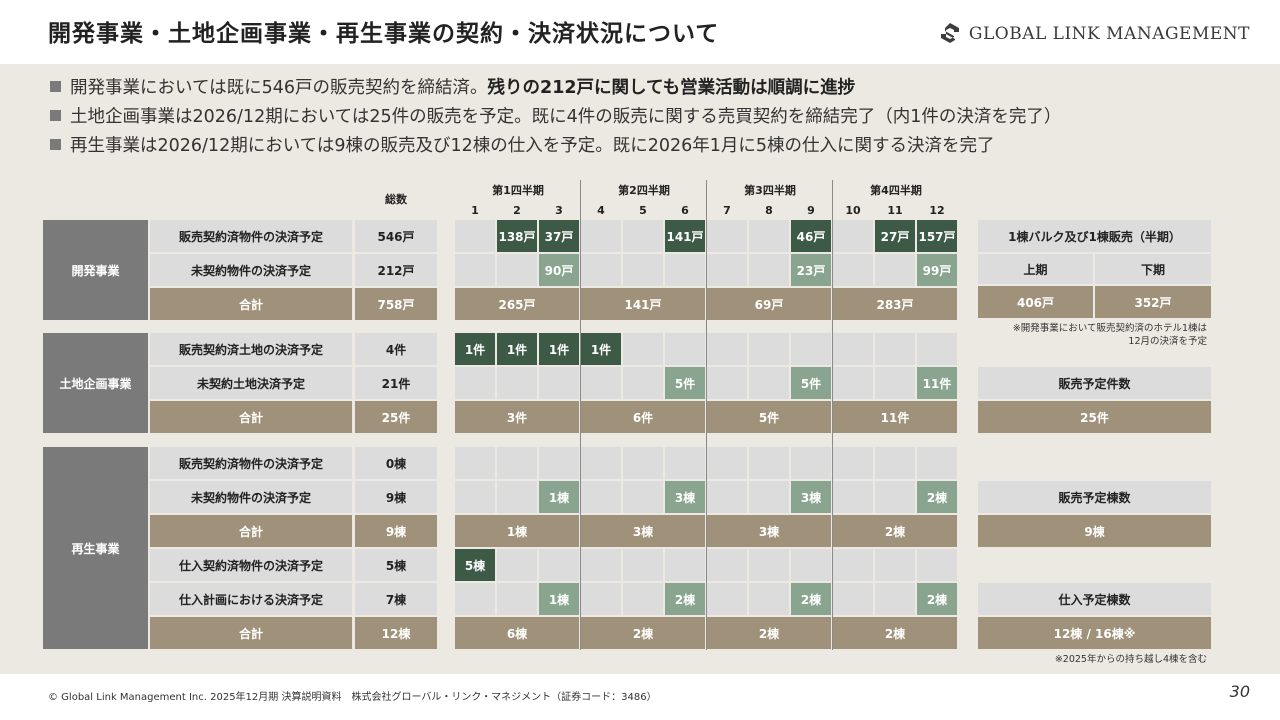  What do you see at coordinates (95, 548) in the screenshot?
I see `section-label: 再生事業` at bounding box center [95, 548].